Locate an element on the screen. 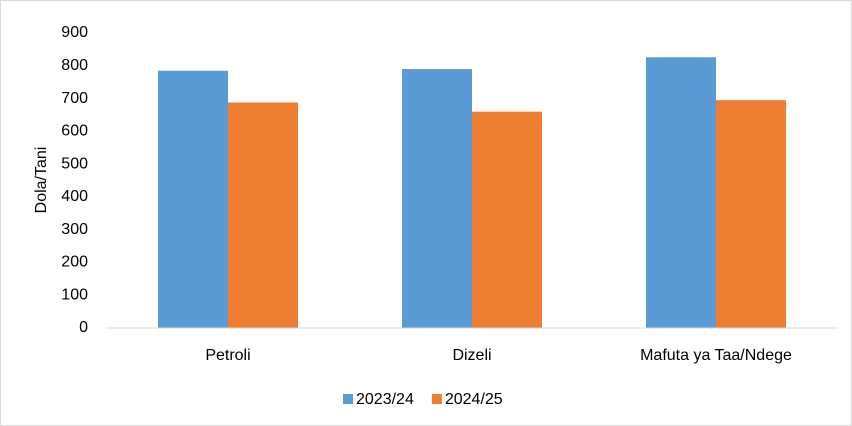  y-tick-label: 600 is located at coordinates (74, 131).